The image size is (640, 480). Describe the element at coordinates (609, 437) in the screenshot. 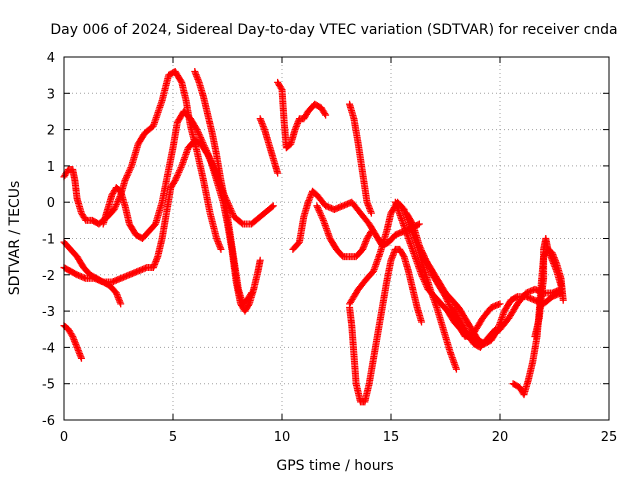

I see `x-tick-label: 25` at that location.